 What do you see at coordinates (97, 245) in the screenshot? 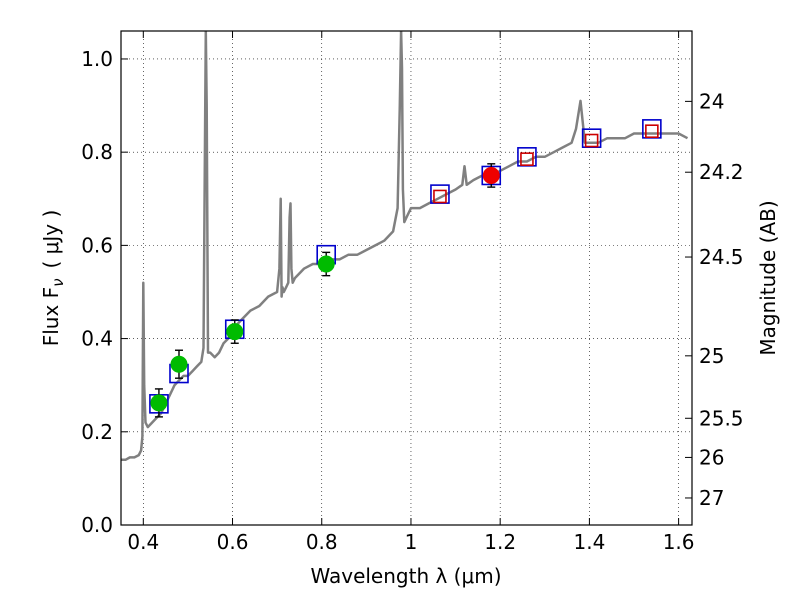
I see `y-tick-label: 0.6` at bounding box center [97, 245].